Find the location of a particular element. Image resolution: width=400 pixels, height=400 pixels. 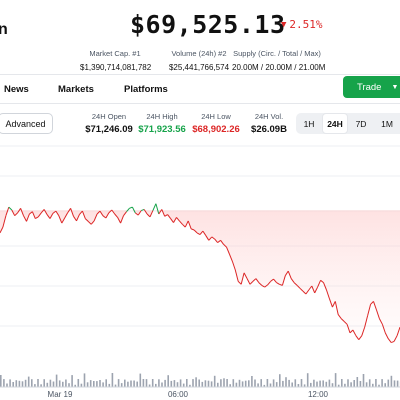

nav-markets: Markets is located at coordinates (76, 89).